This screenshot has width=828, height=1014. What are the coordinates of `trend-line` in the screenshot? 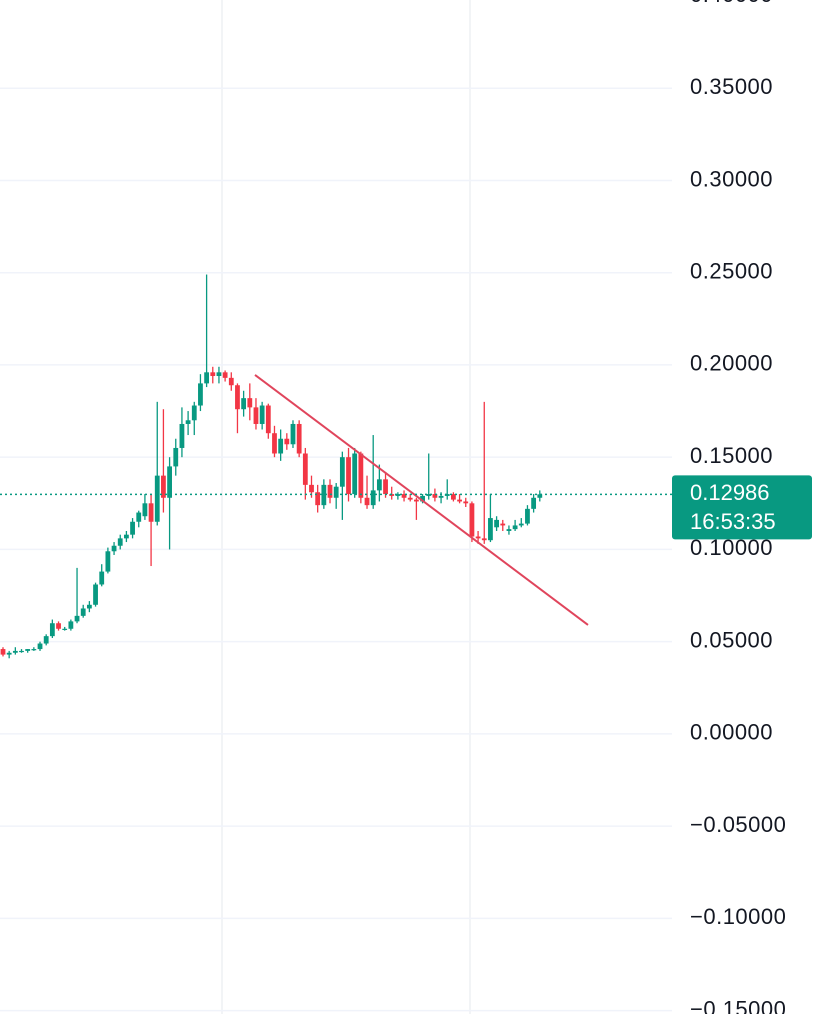 It's located at (421, 500).